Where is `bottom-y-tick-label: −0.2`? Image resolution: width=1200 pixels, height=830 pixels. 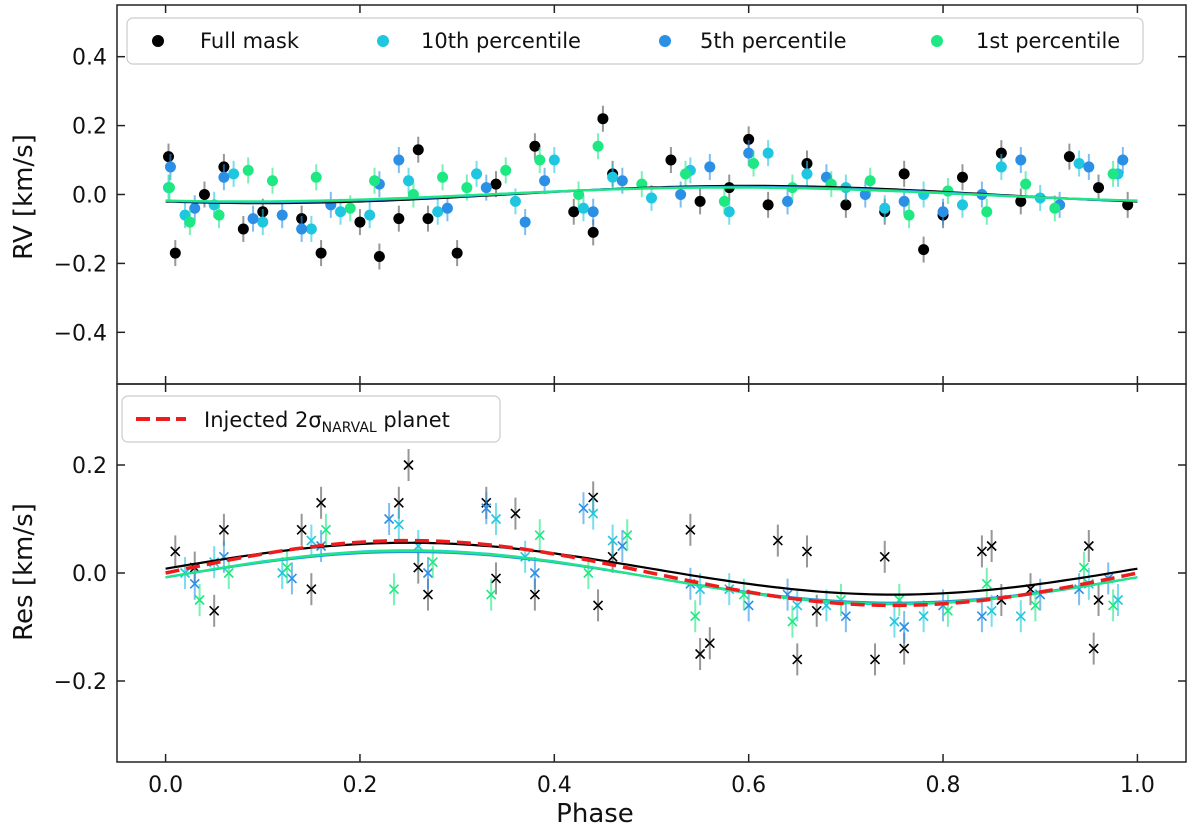
bottom-y-tick-label: −0.2 is located at coordinates (80, 682).